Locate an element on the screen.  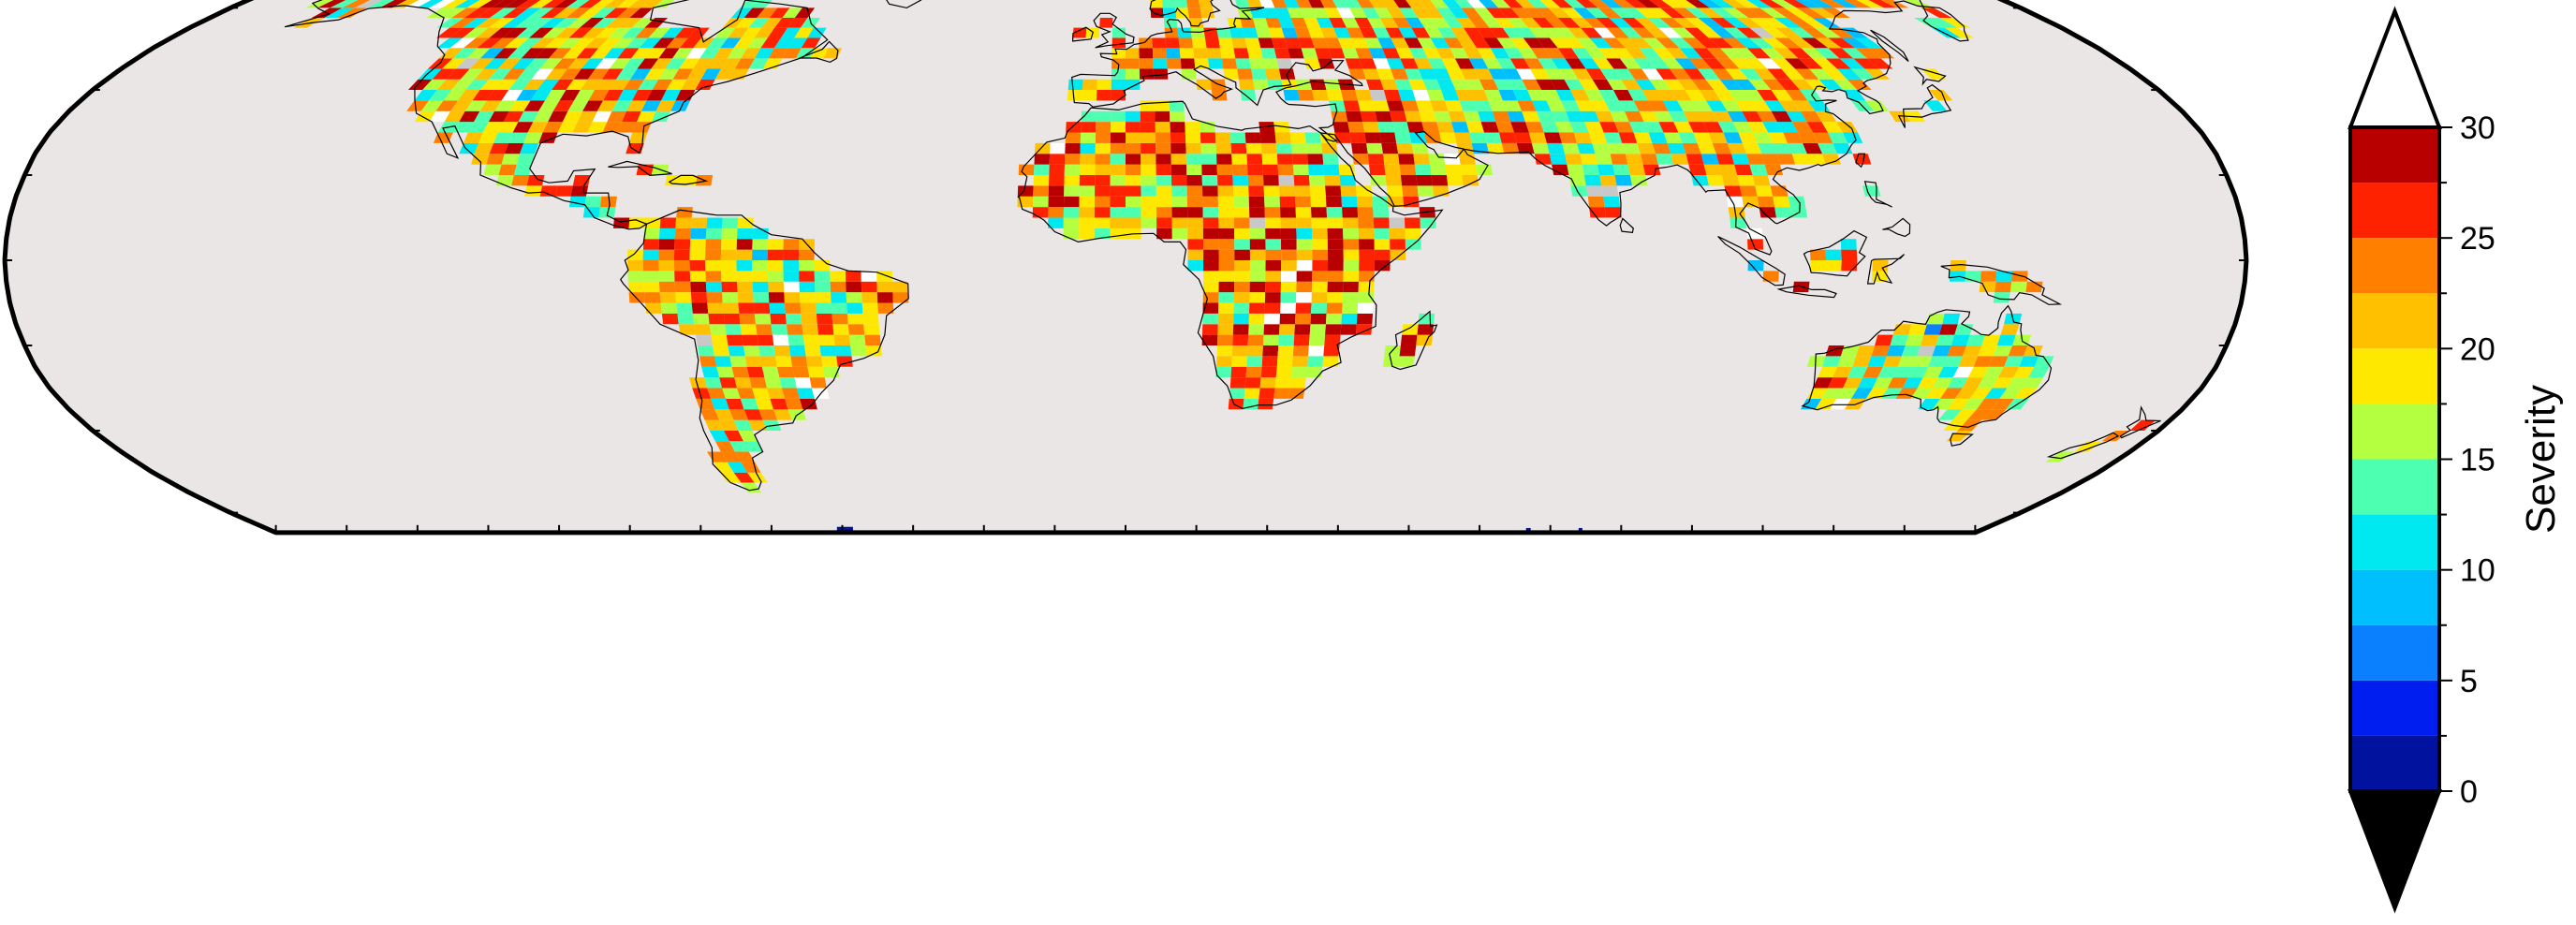
coastline-sumatra is located at coordinates (1751, 260).